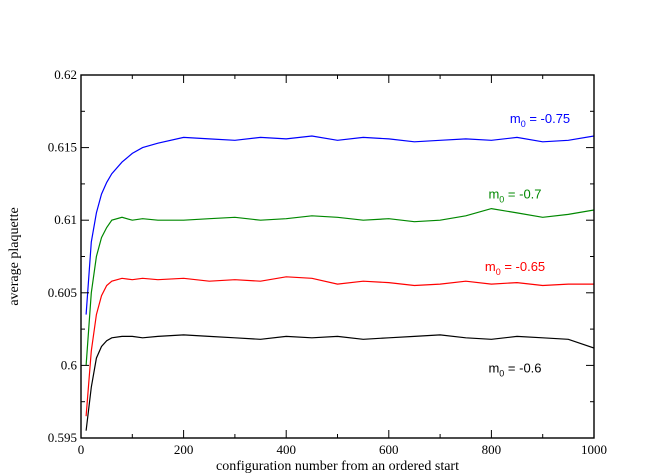  What do you see at coordinates (514, 370) in the screenshot?
I see `series-label-3: m0 = -0.6` at bounding box center [514, 370].